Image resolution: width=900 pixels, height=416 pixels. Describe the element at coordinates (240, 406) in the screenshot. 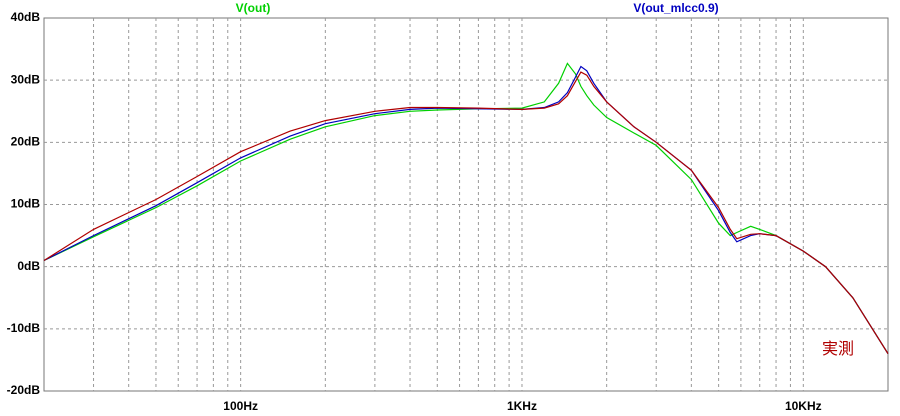

I see `x-tick-label: 100Hz` at that location.